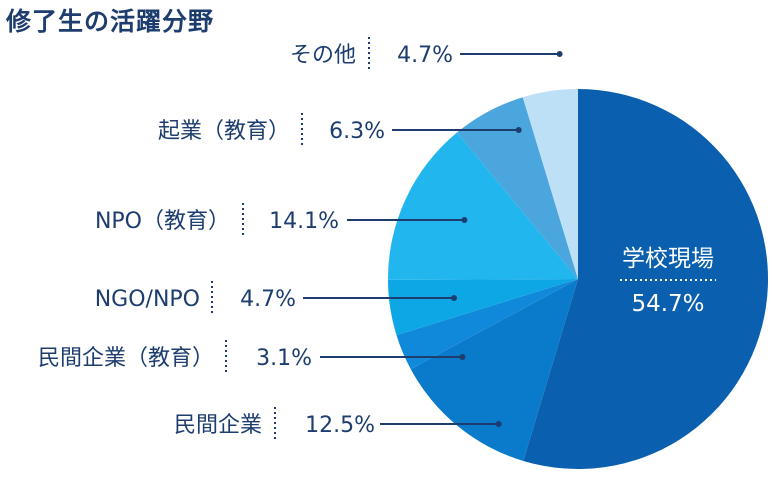 The width and height of the screenshot is (772, 479). What do you see at coordinates (218, 425) in the screenshot?
I see `slice-label-1: 民間企業` at bounding box center [218, 425].